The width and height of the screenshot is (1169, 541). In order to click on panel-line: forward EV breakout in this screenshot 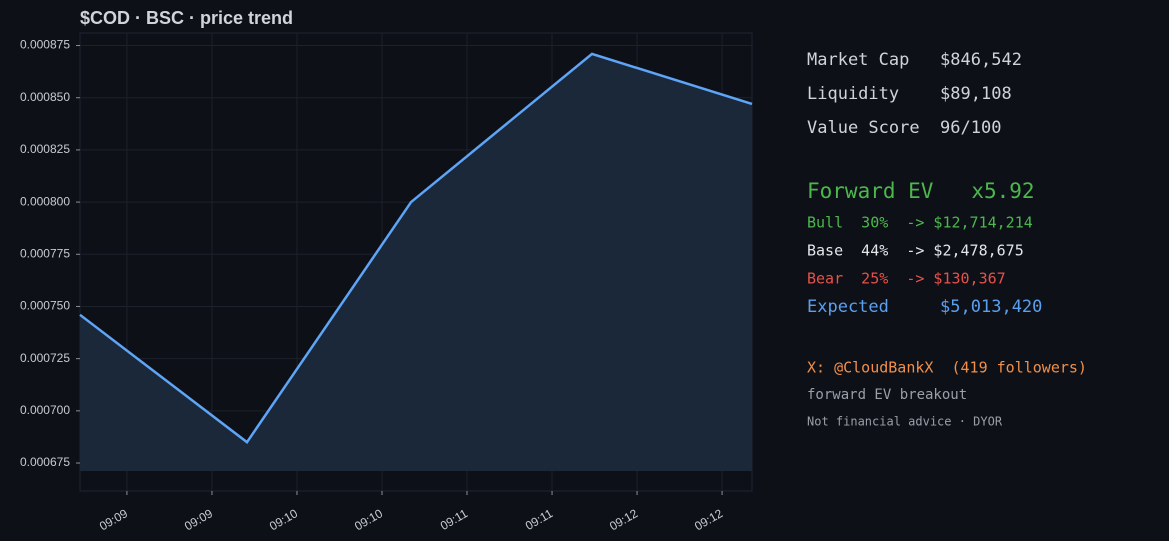, I will do `click(887, 395)`.